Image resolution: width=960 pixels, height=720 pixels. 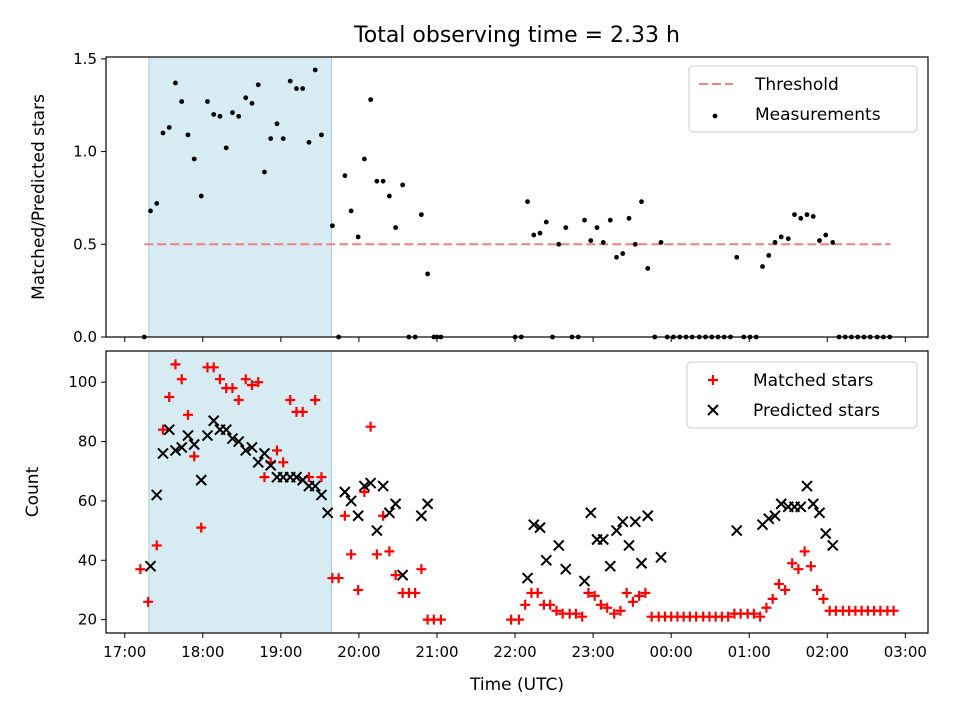 What do you see at coordinates (713, 410) in the screenshot?
I see `legend-predicted-swatch` at bounding box center [713, 410].